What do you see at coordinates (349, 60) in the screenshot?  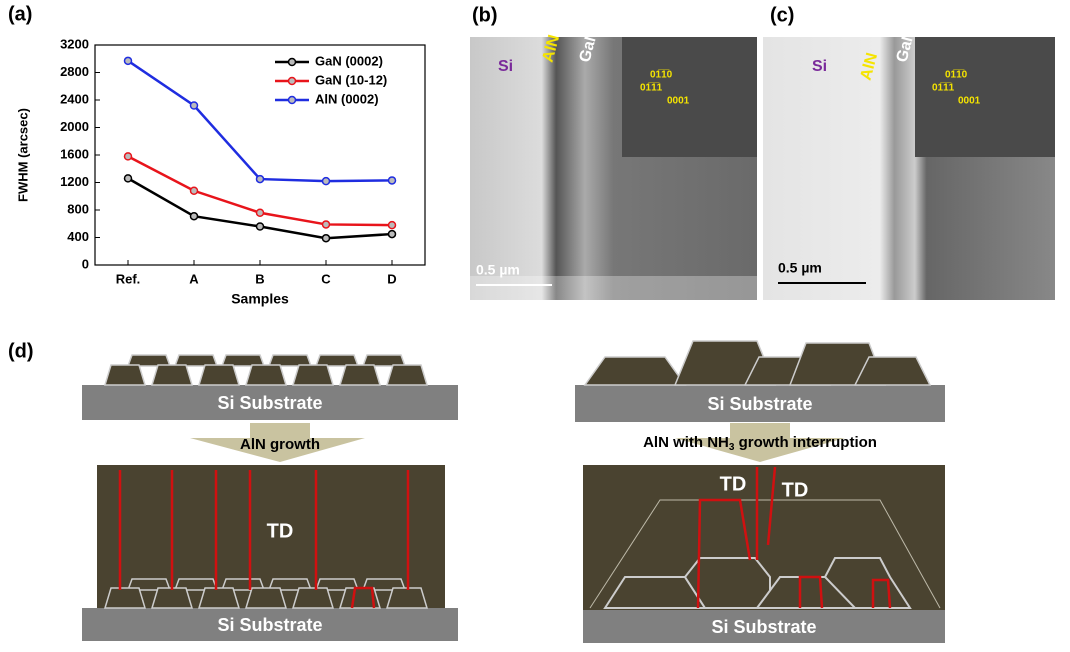 I see `legend-label: GaN (0002)` at bounding box center [349, 60].